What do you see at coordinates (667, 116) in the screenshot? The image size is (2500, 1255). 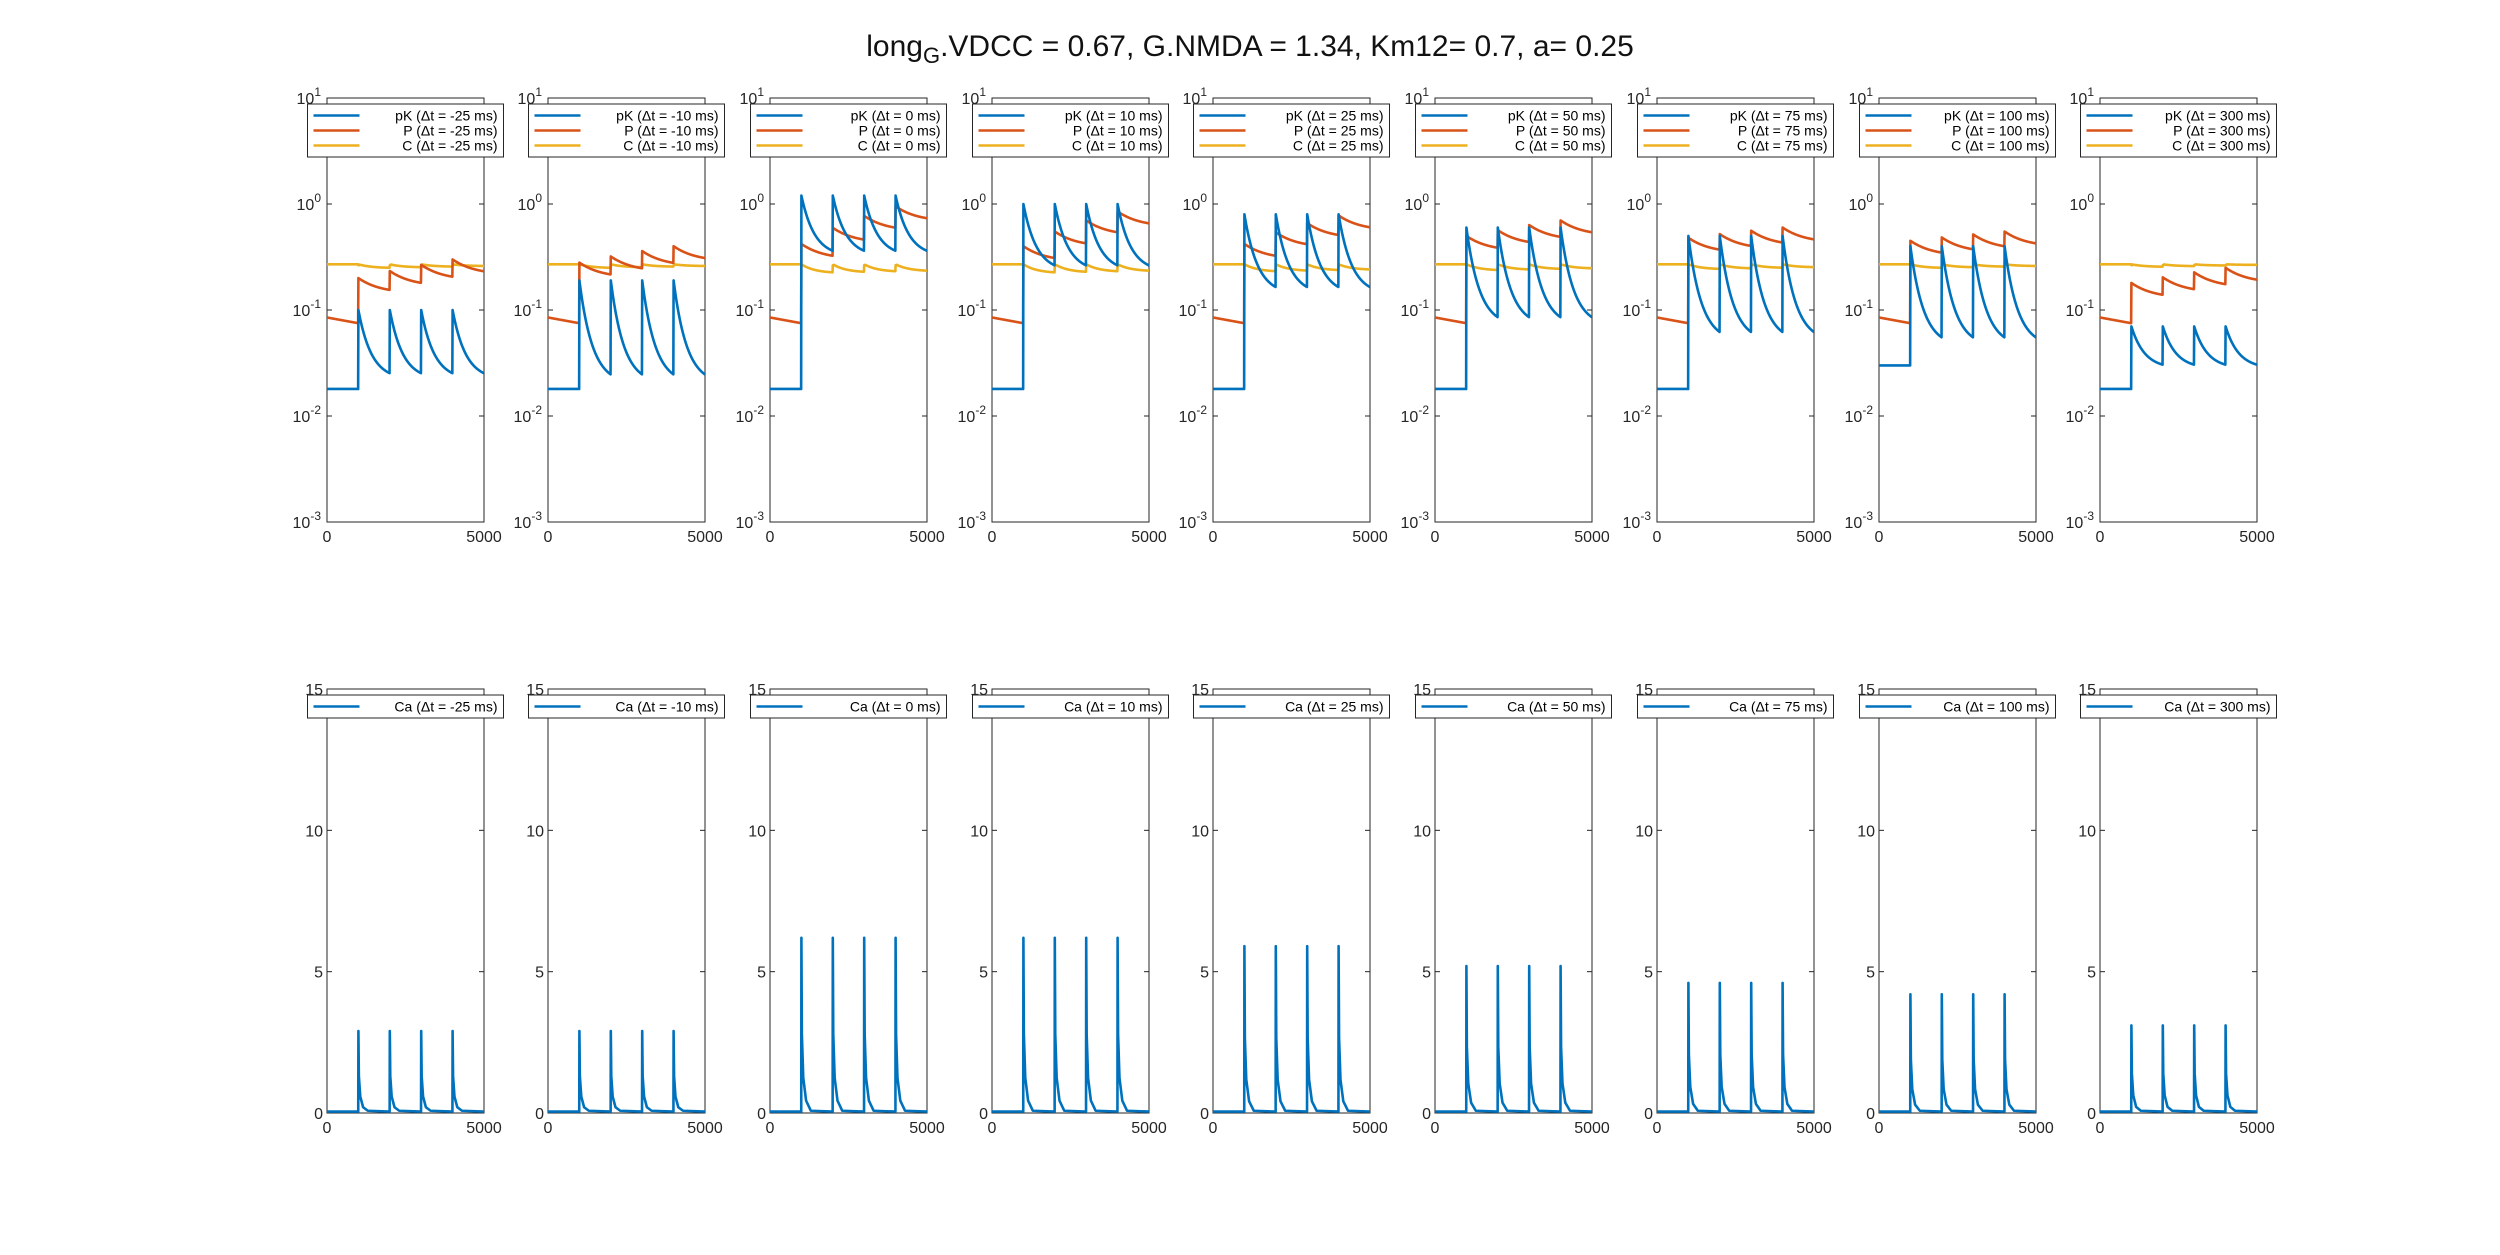 I see `legend-label: pK (Δt = -10 ms)` at bounding box center [667, 116].